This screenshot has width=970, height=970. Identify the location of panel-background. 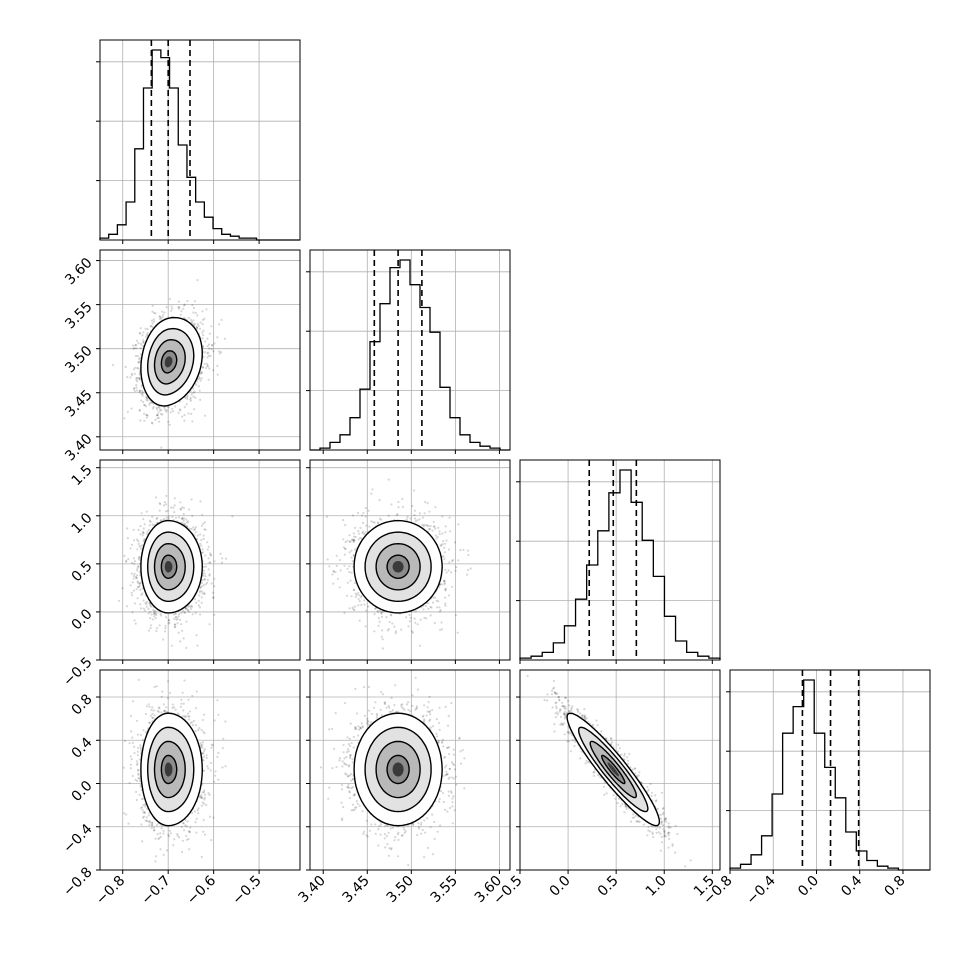
(200, 140).